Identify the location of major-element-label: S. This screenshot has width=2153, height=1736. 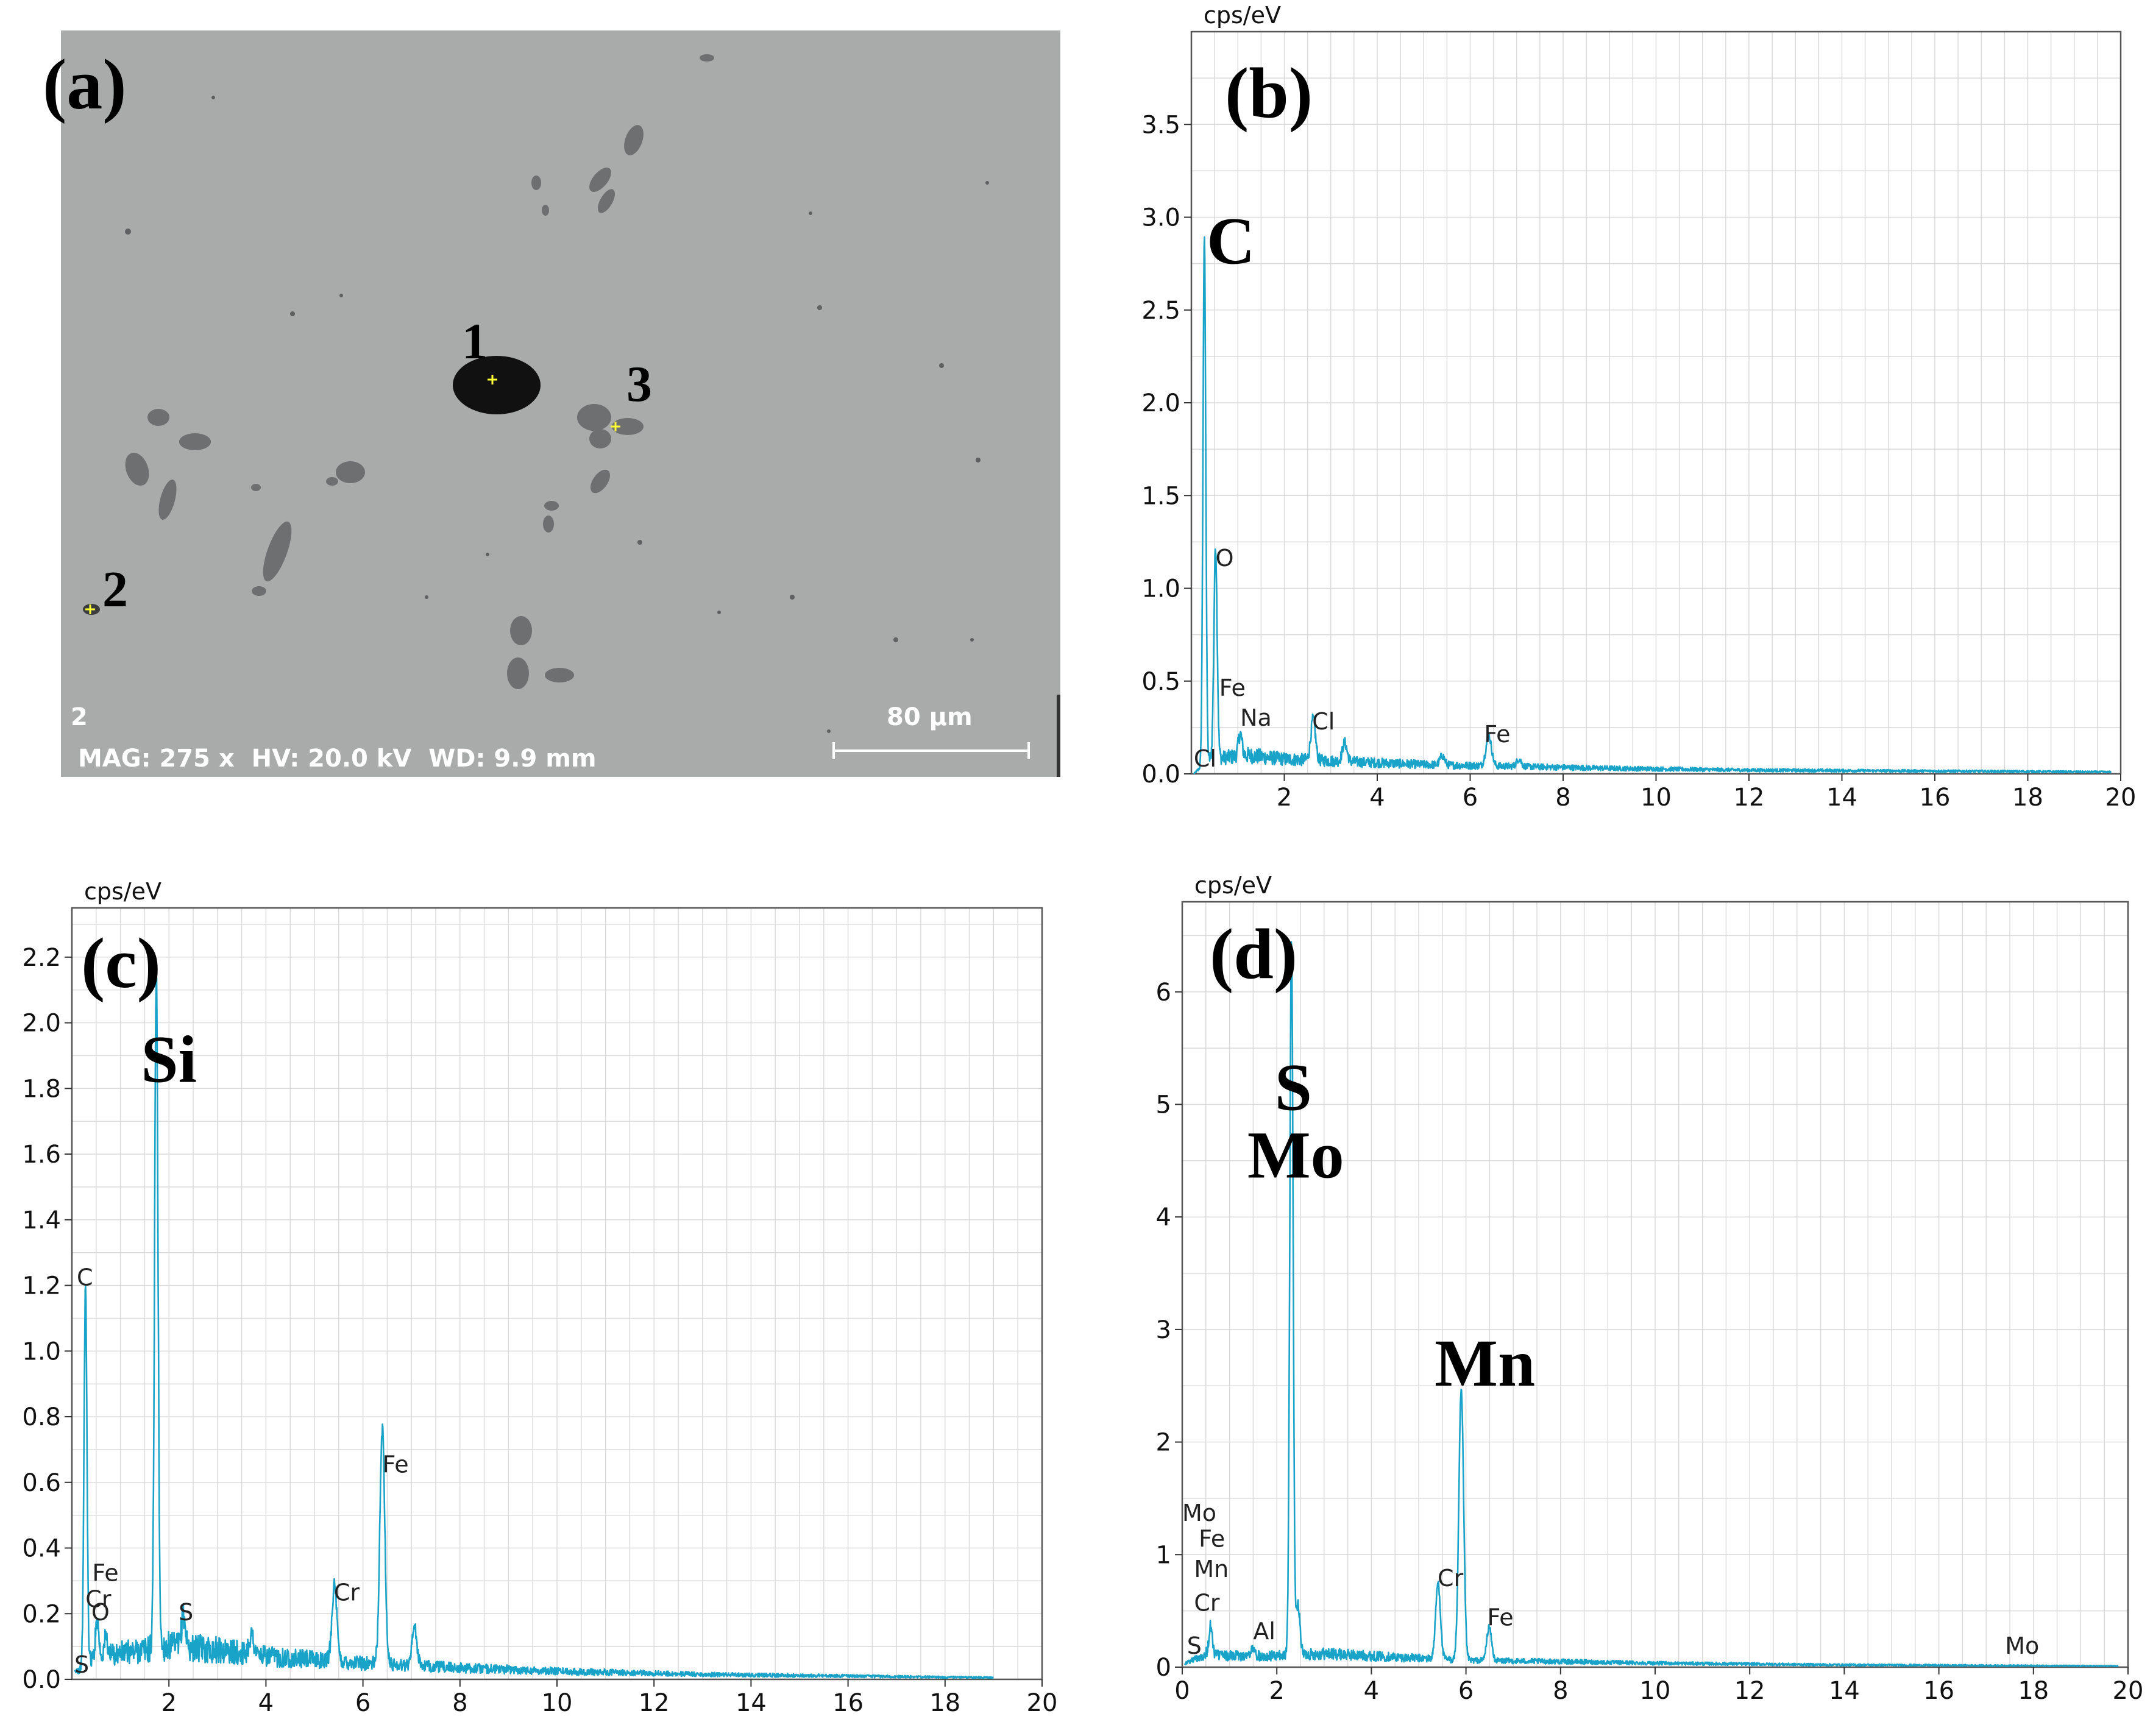
(1294, 1087).